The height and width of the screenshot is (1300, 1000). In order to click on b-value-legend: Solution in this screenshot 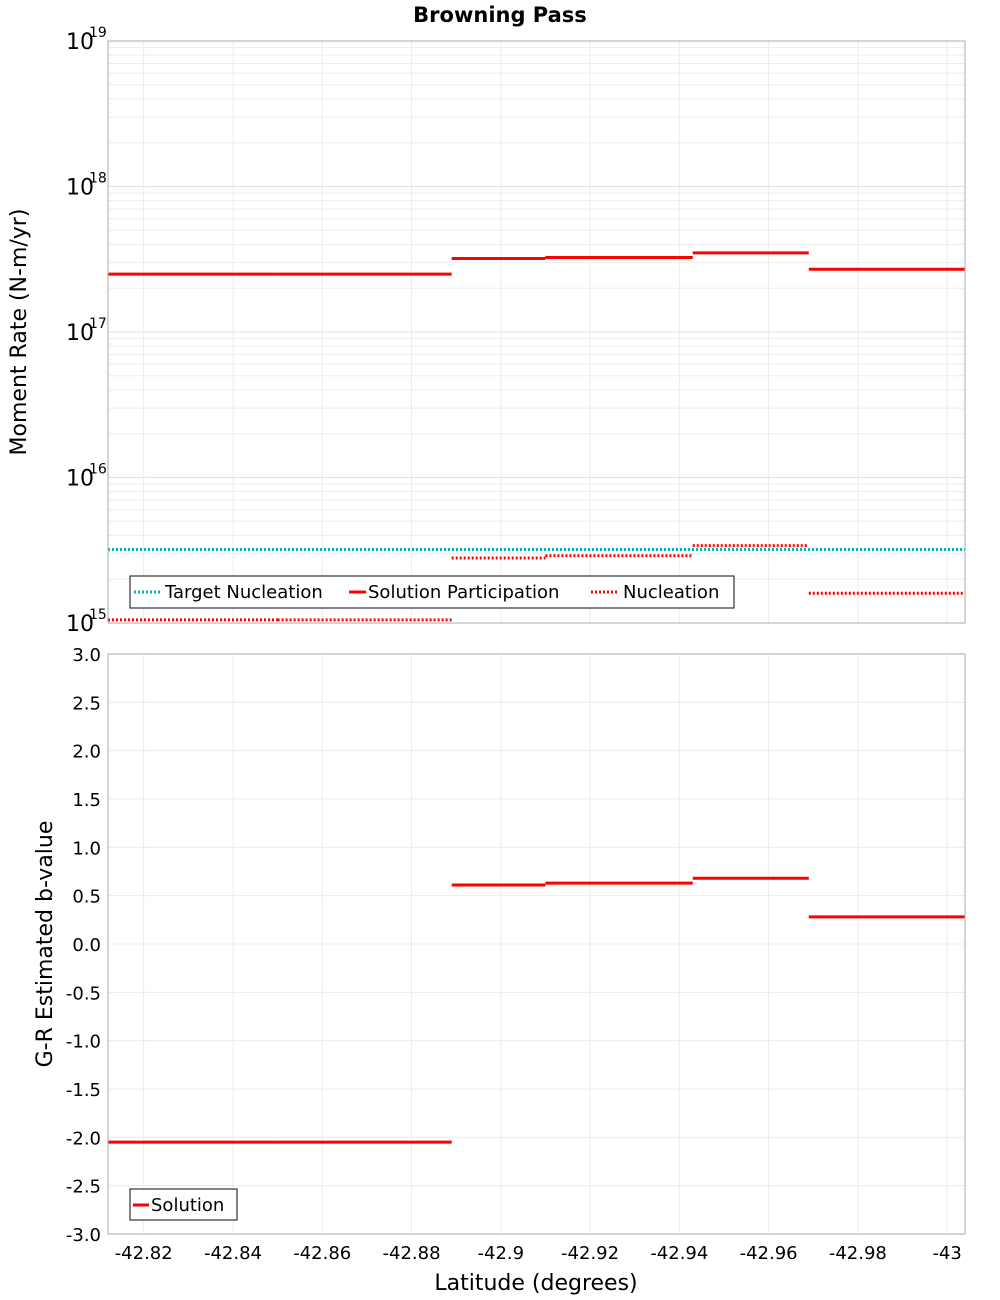, I will do `click(183, 1204)`.